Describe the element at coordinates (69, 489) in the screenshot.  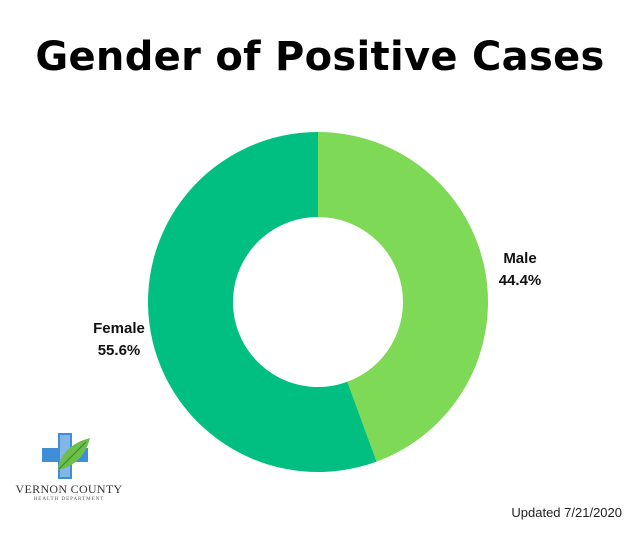
I see `logo-name: VERNON COUNTY` at that location.